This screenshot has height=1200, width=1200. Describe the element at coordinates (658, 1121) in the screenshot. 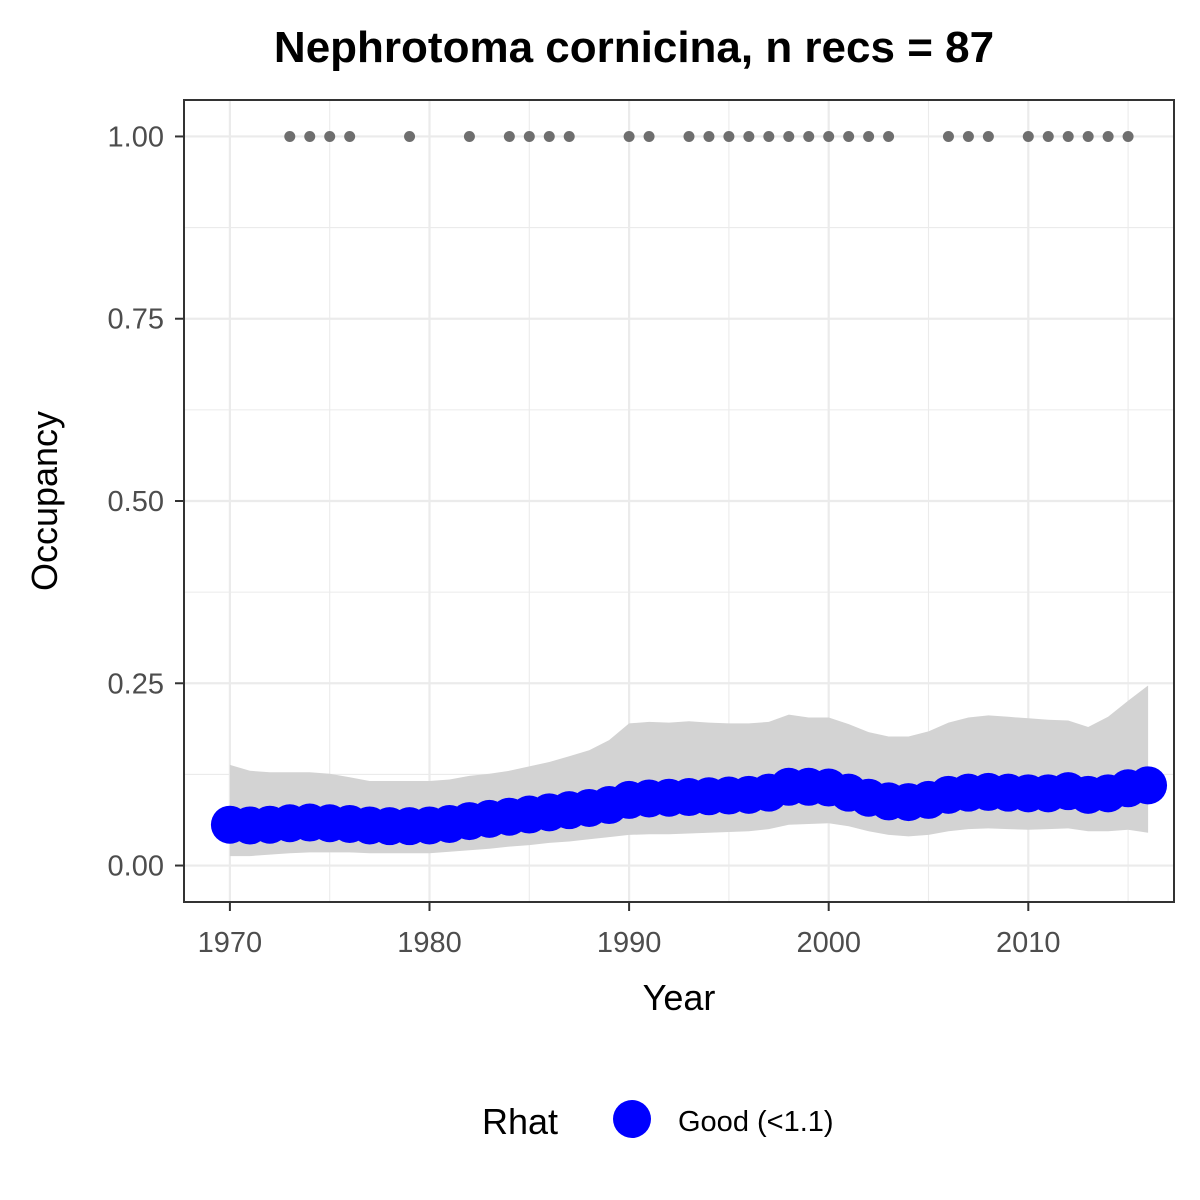

I see `legend: Rhat Good (<1.1)` at that location.